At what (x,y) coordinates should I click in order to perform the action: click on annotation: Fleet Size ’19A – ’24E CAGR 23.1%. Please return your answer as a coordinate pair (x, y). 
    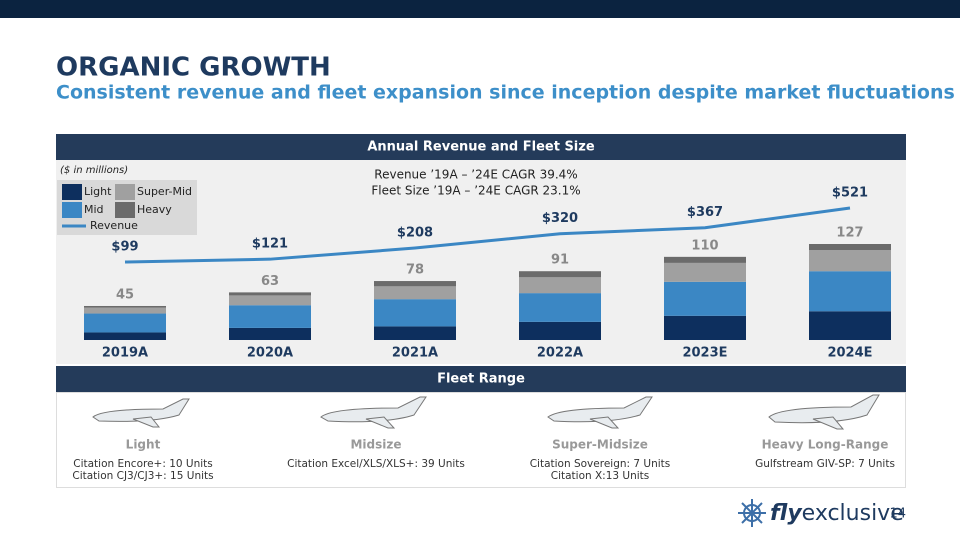
    Looking at the image, I should click on (475, 191).